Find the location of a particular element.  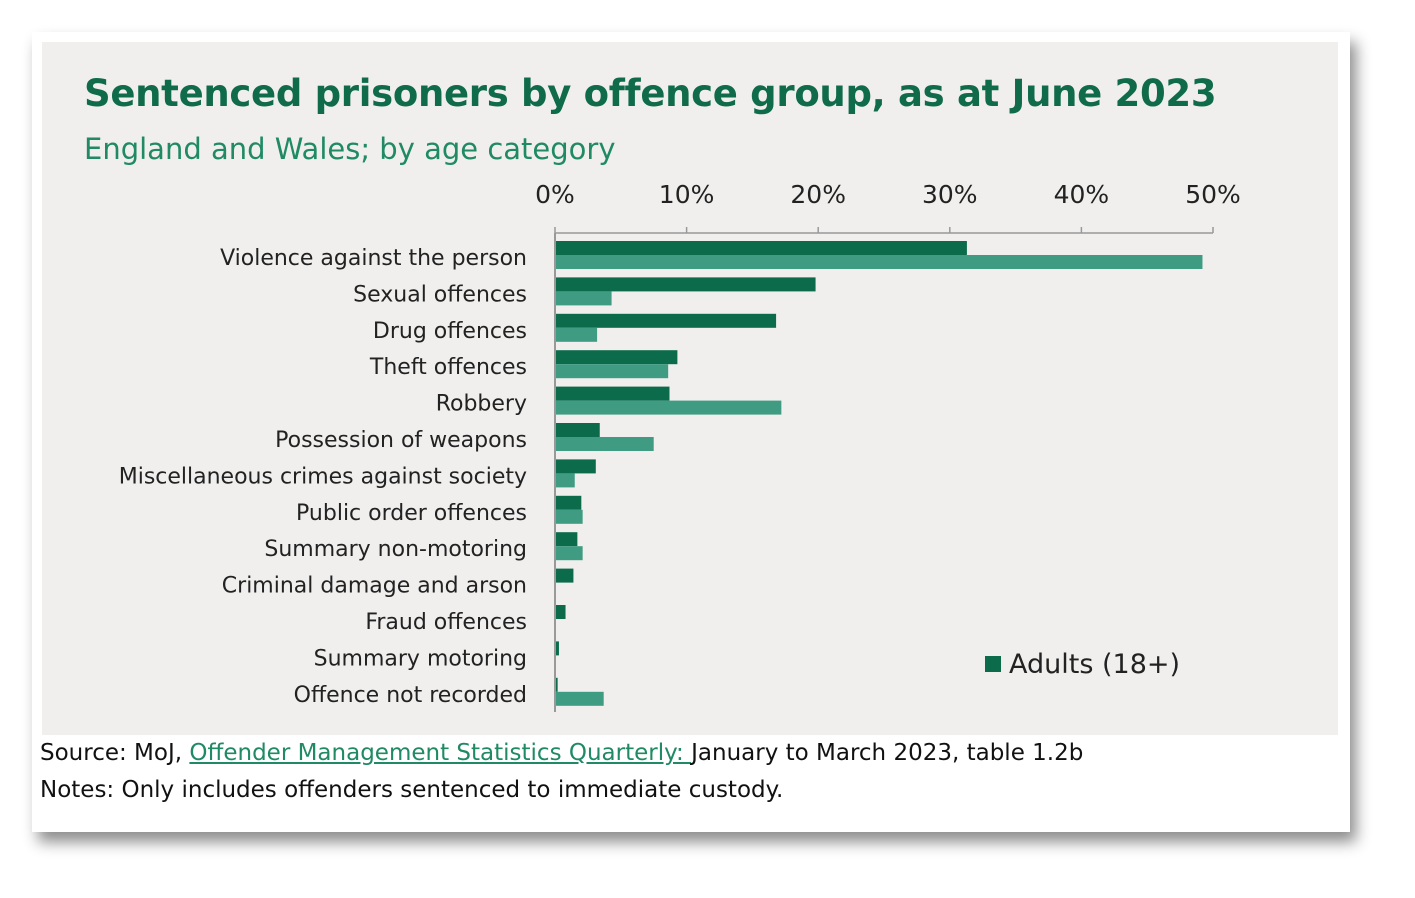

x-tick-label: 30% is located at coordinates (950, 194).